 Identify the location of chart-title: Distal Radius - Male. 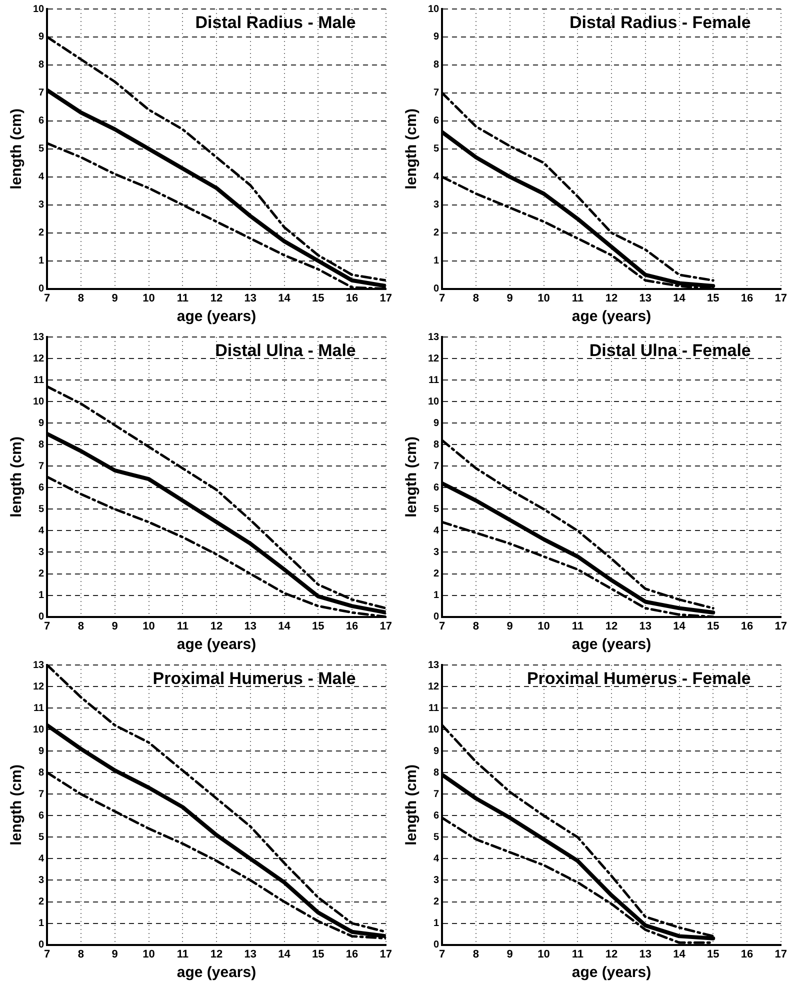
(275, 22).